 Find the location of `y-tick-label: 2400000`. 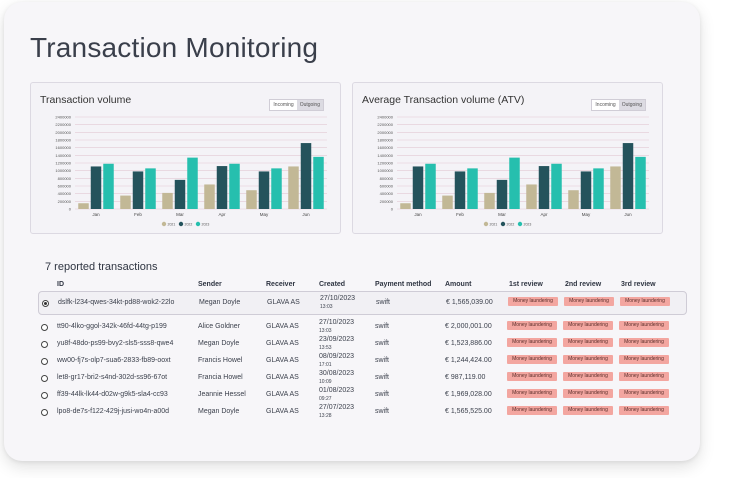

y-tick-label: 2400000 is located at coordinates (385, 117).